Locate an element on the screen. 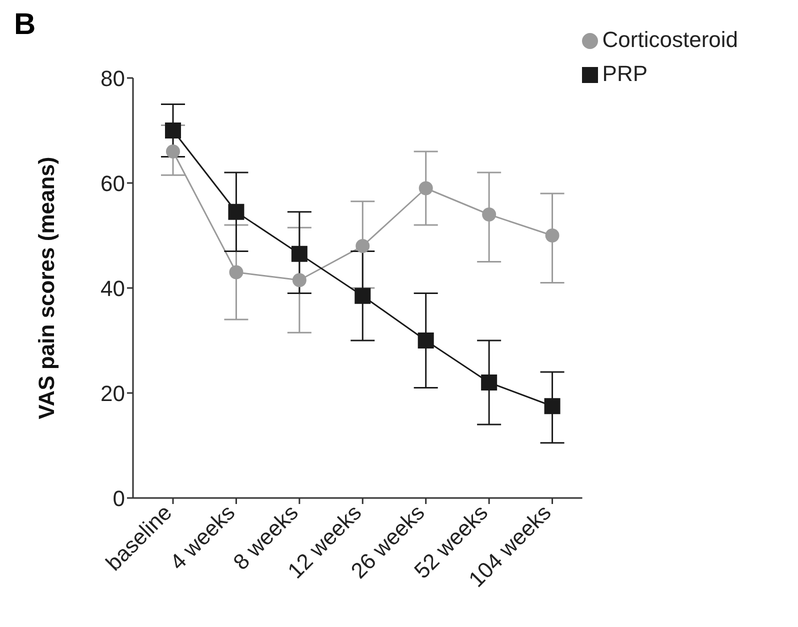  legend-label: Corticosteroid is located at coordinates (670, 39).